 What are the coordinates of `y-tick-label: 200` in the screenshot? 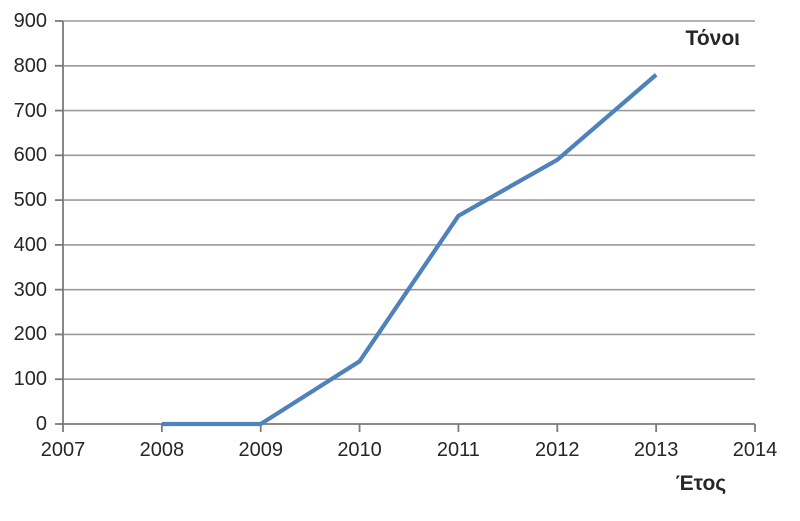 It's located at (30, 334).